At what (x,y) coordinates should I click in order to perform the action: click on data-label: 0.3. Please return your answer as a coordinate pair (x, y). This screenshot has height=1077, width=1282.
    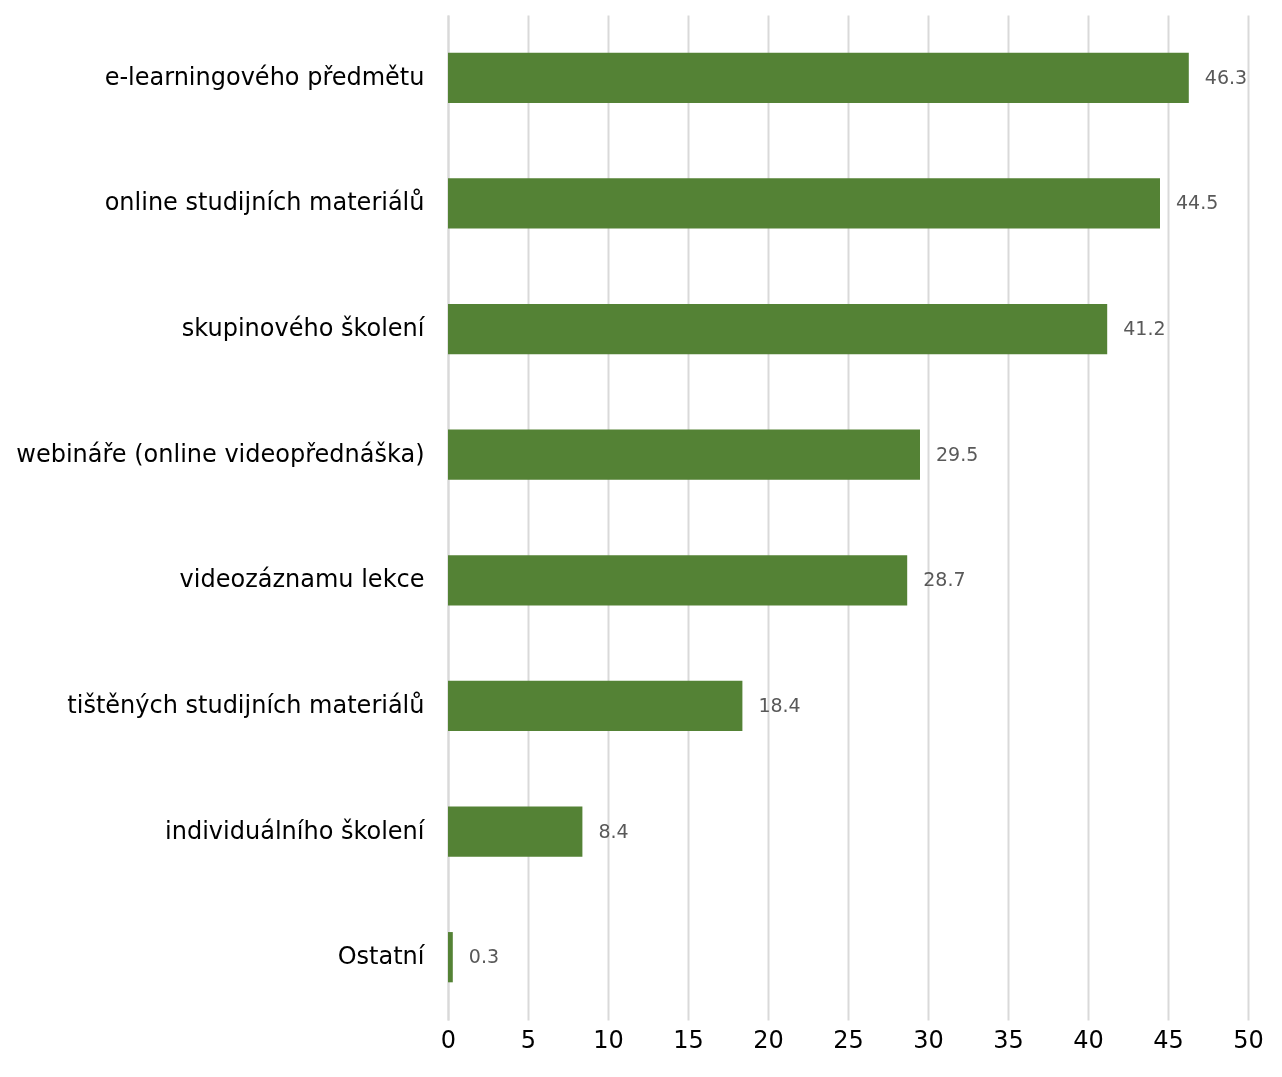
    Looking at the image, I should click on (484, 956).